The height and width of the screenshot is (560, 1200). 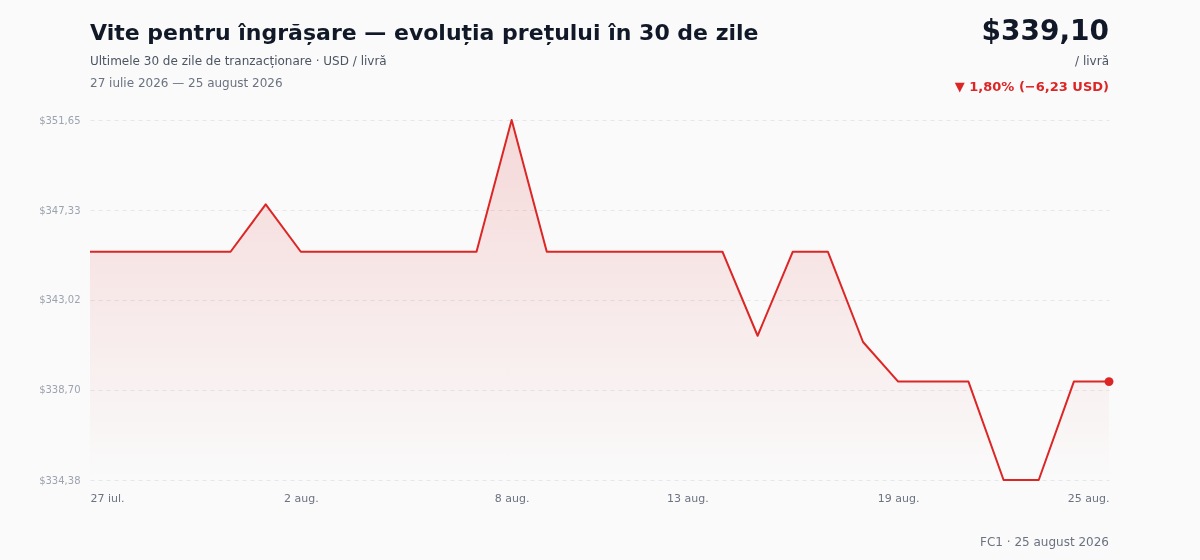 What do you see at coordinates (238, 61) in the screenshot?
I see `chart-subtitle: Ultimele 30 de zile de tranzacționare · USD / livră` at bounding box center [238, 61].